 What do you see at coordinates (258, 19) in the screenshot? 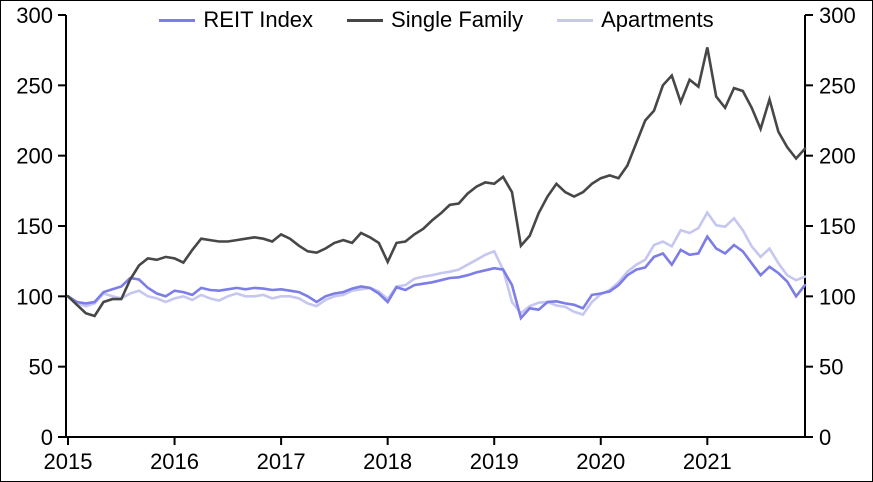
I see `legend-label-reit-index: REIT Index` at bounding box center [258, 19].